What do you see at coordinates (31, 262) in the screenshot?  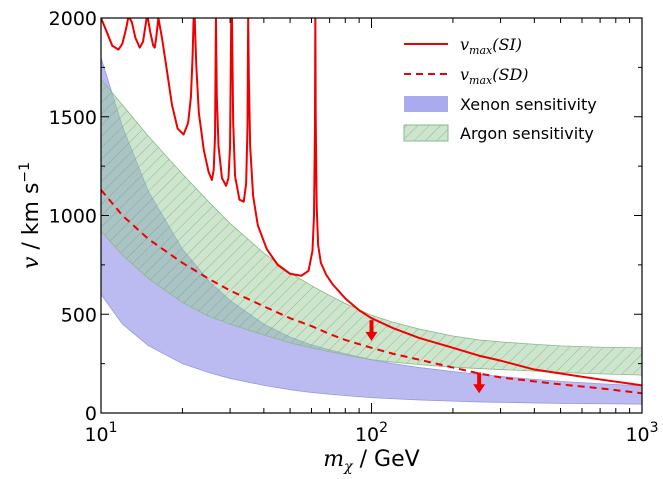 I see `y-axis-var: v` at bounding box center [31, 262].